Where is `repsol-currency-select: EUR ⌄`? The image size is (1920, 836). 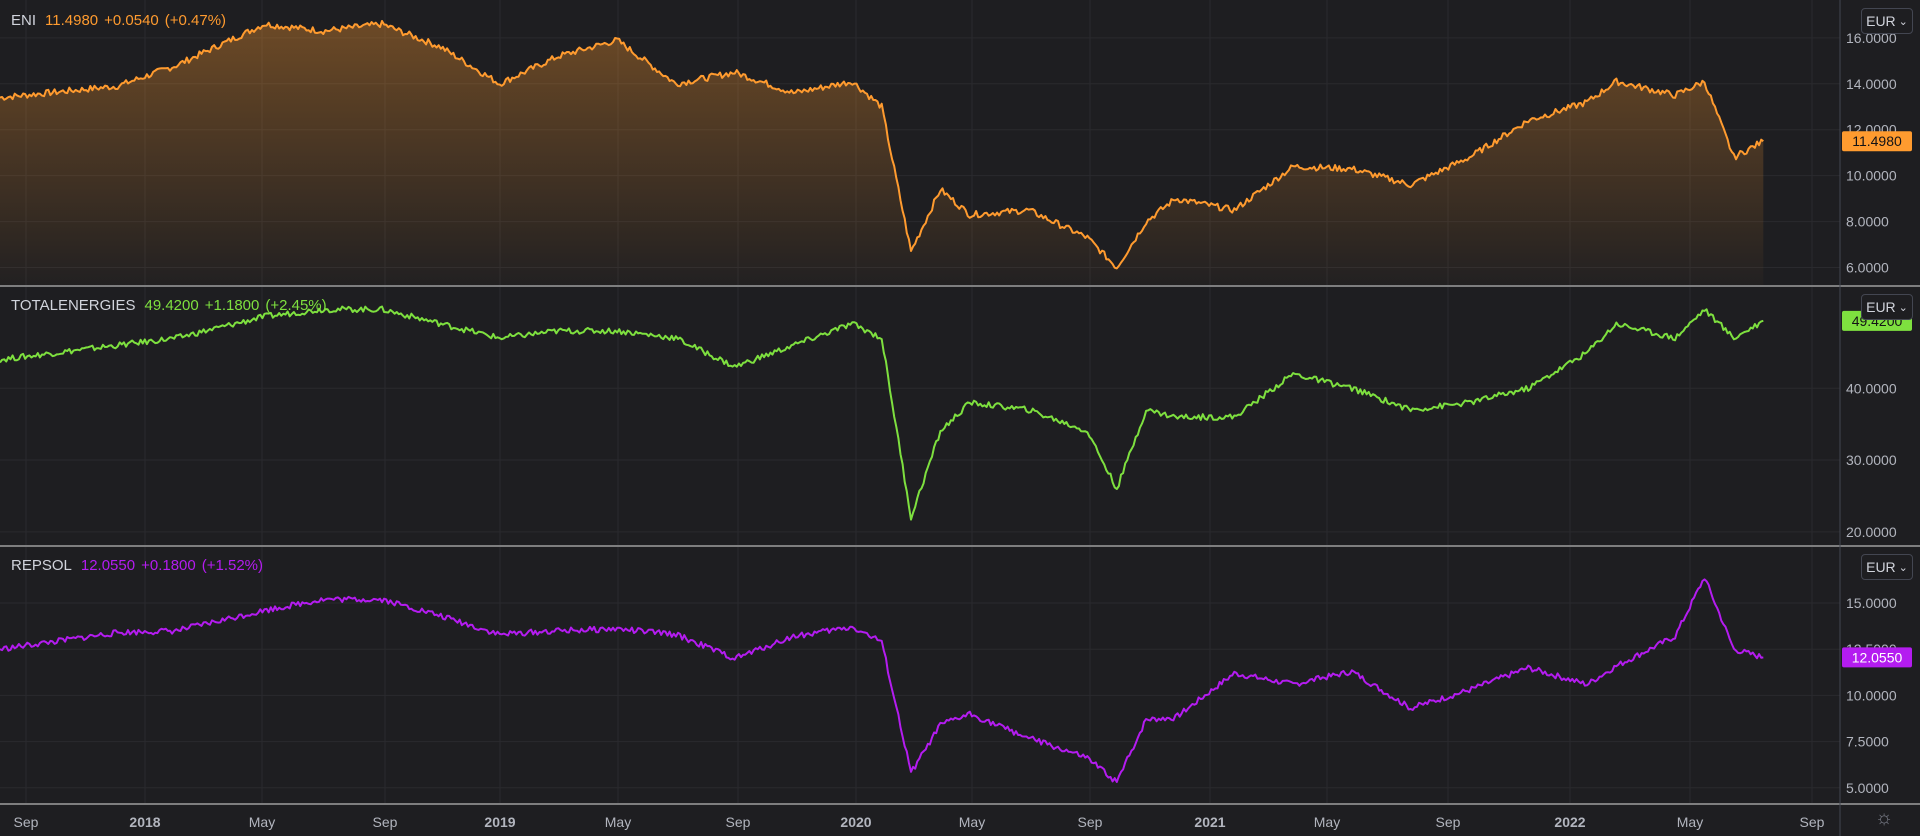 repsol-currency-select: EUR ⌄ is located at coordinates (1887, 567).